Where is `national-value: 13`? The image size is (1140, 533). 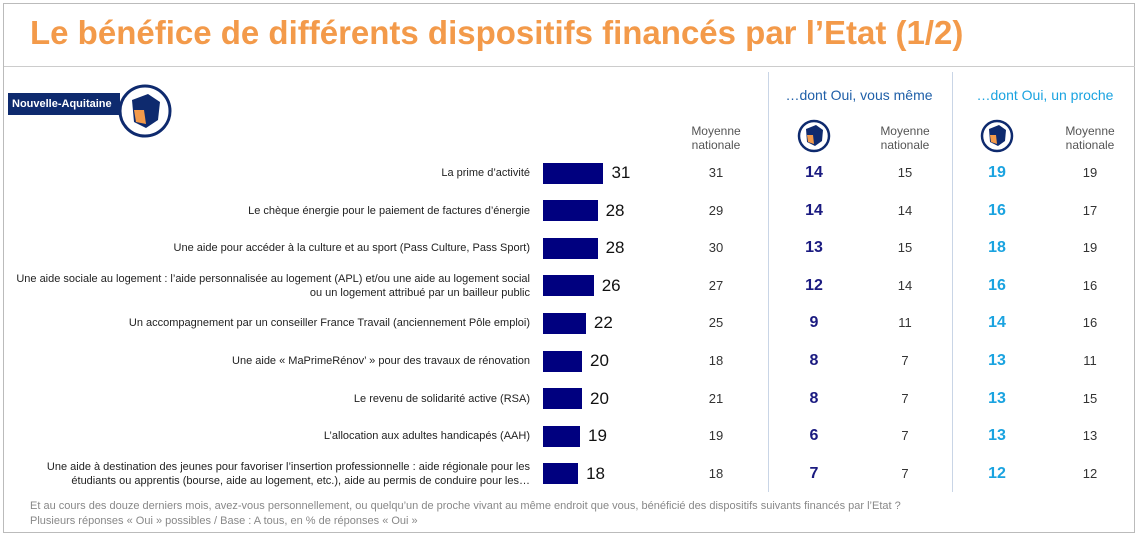
national-value: 13 is located at coordinates (1090, 436).